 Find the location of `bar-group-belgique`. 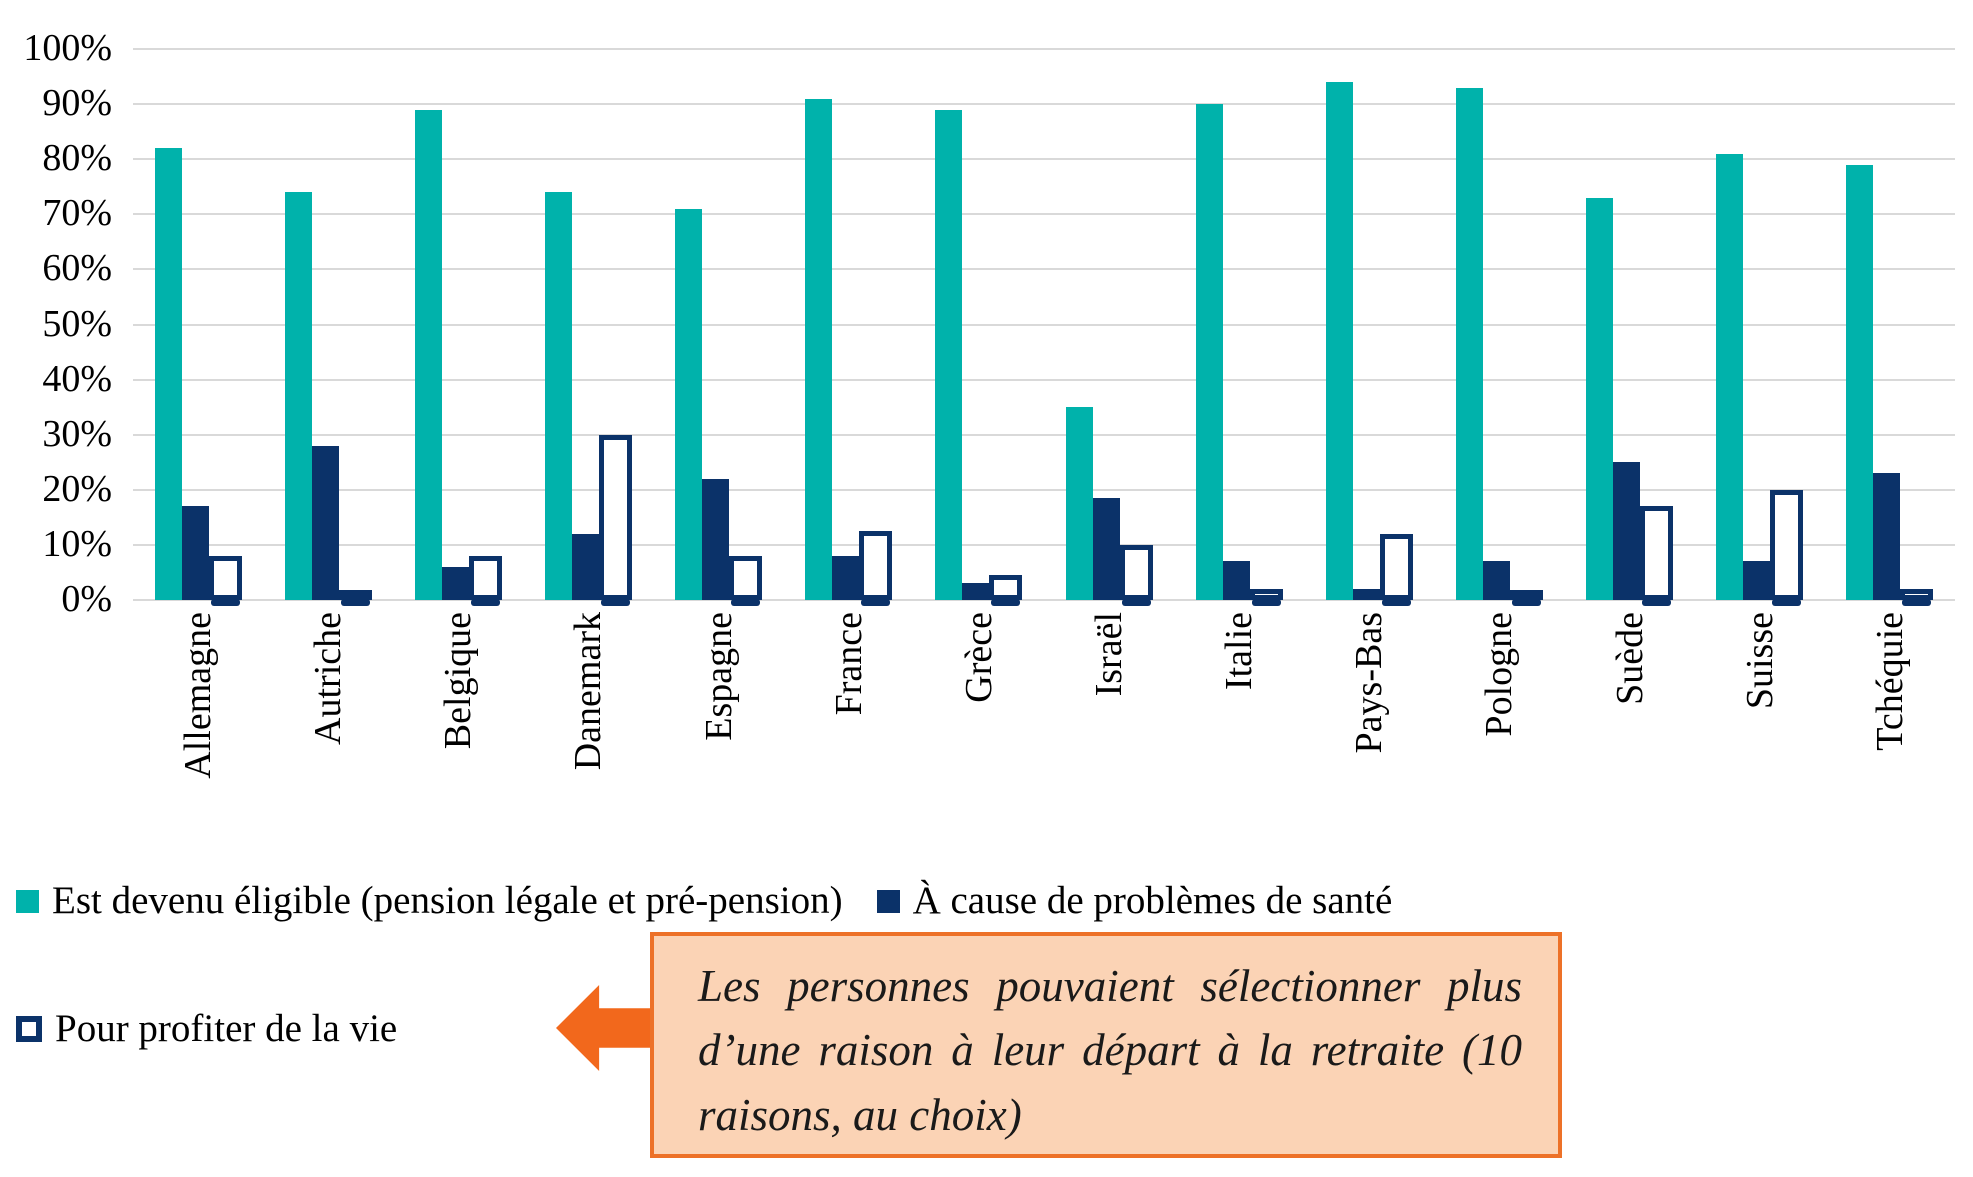

bar-group-belgique is located at coordinates (458, 327).